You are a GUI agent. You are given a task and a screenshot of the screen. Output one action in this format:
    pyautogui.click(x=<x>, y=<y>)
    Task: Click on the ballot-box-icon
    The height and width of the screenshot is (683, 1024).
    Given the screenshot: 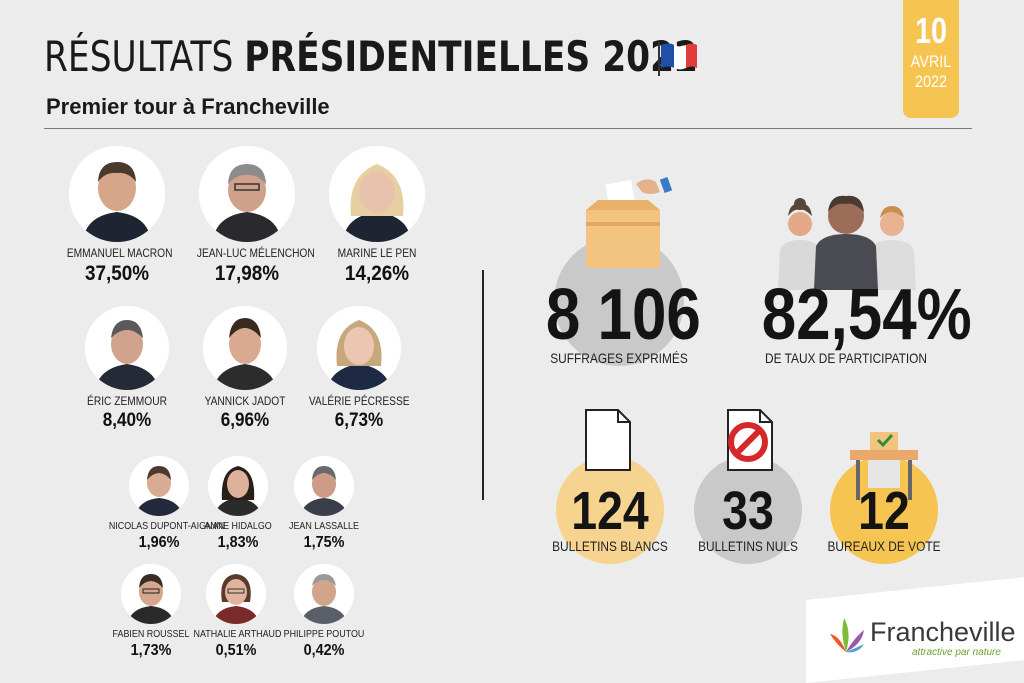 What is the action you would take?
    pyautogui.click(x=629, y=222)
    